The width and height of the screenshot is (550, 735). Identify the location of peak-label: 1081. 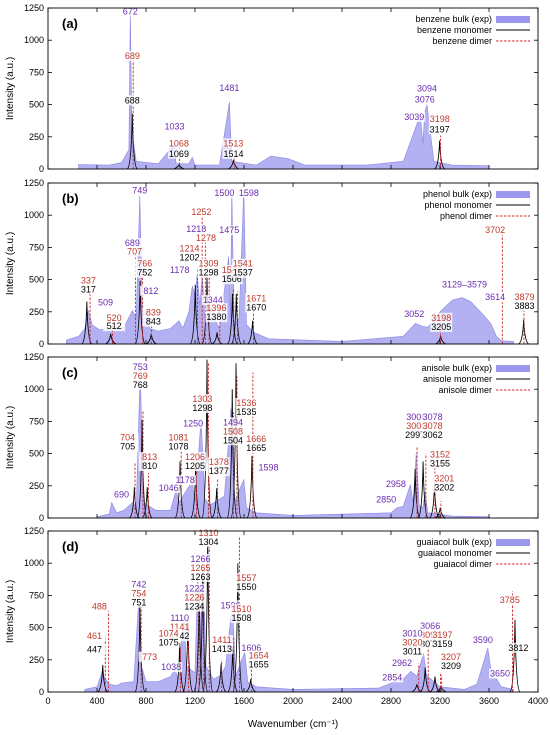
(178, 438).